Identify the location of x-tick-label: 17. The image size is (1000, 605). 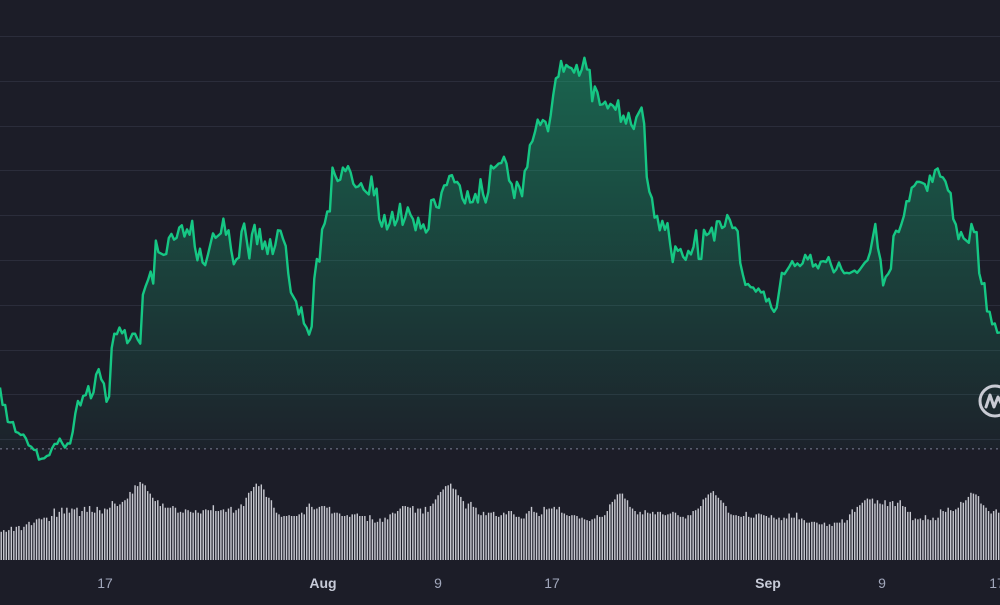
(552, 583).